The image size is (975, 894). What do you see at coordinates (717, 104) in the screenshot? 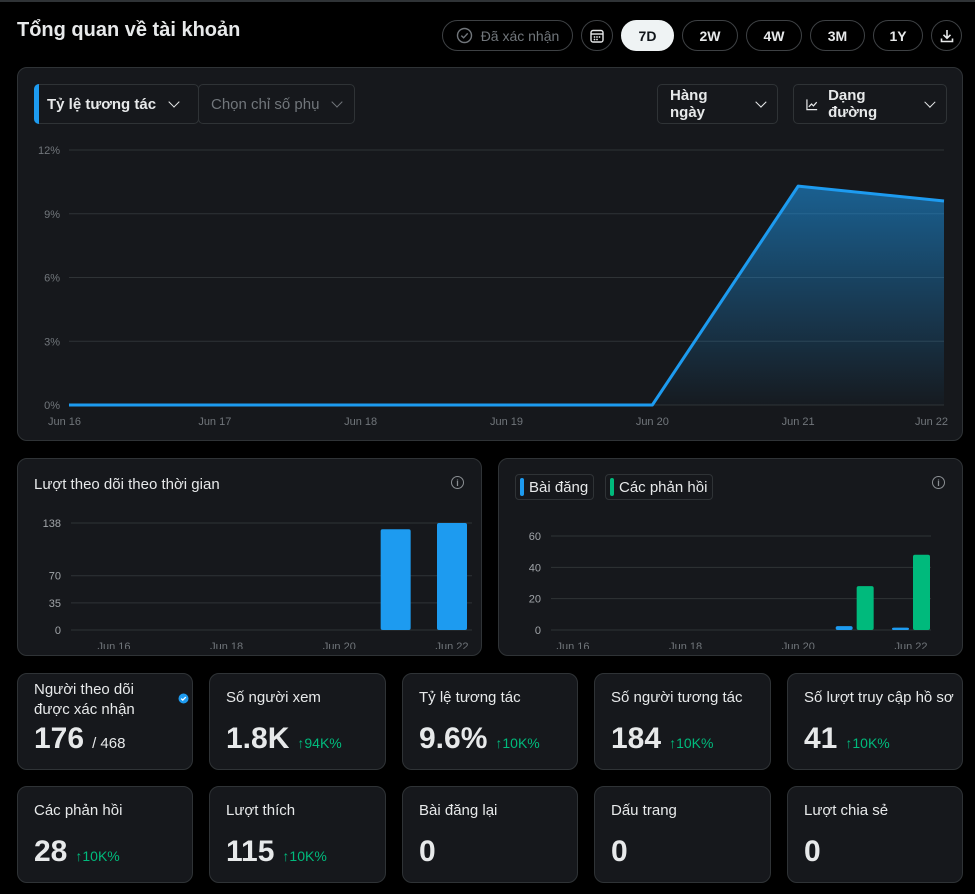
I see `interval-dropdown: Hàng ngày` at bounding box center [717, 104].